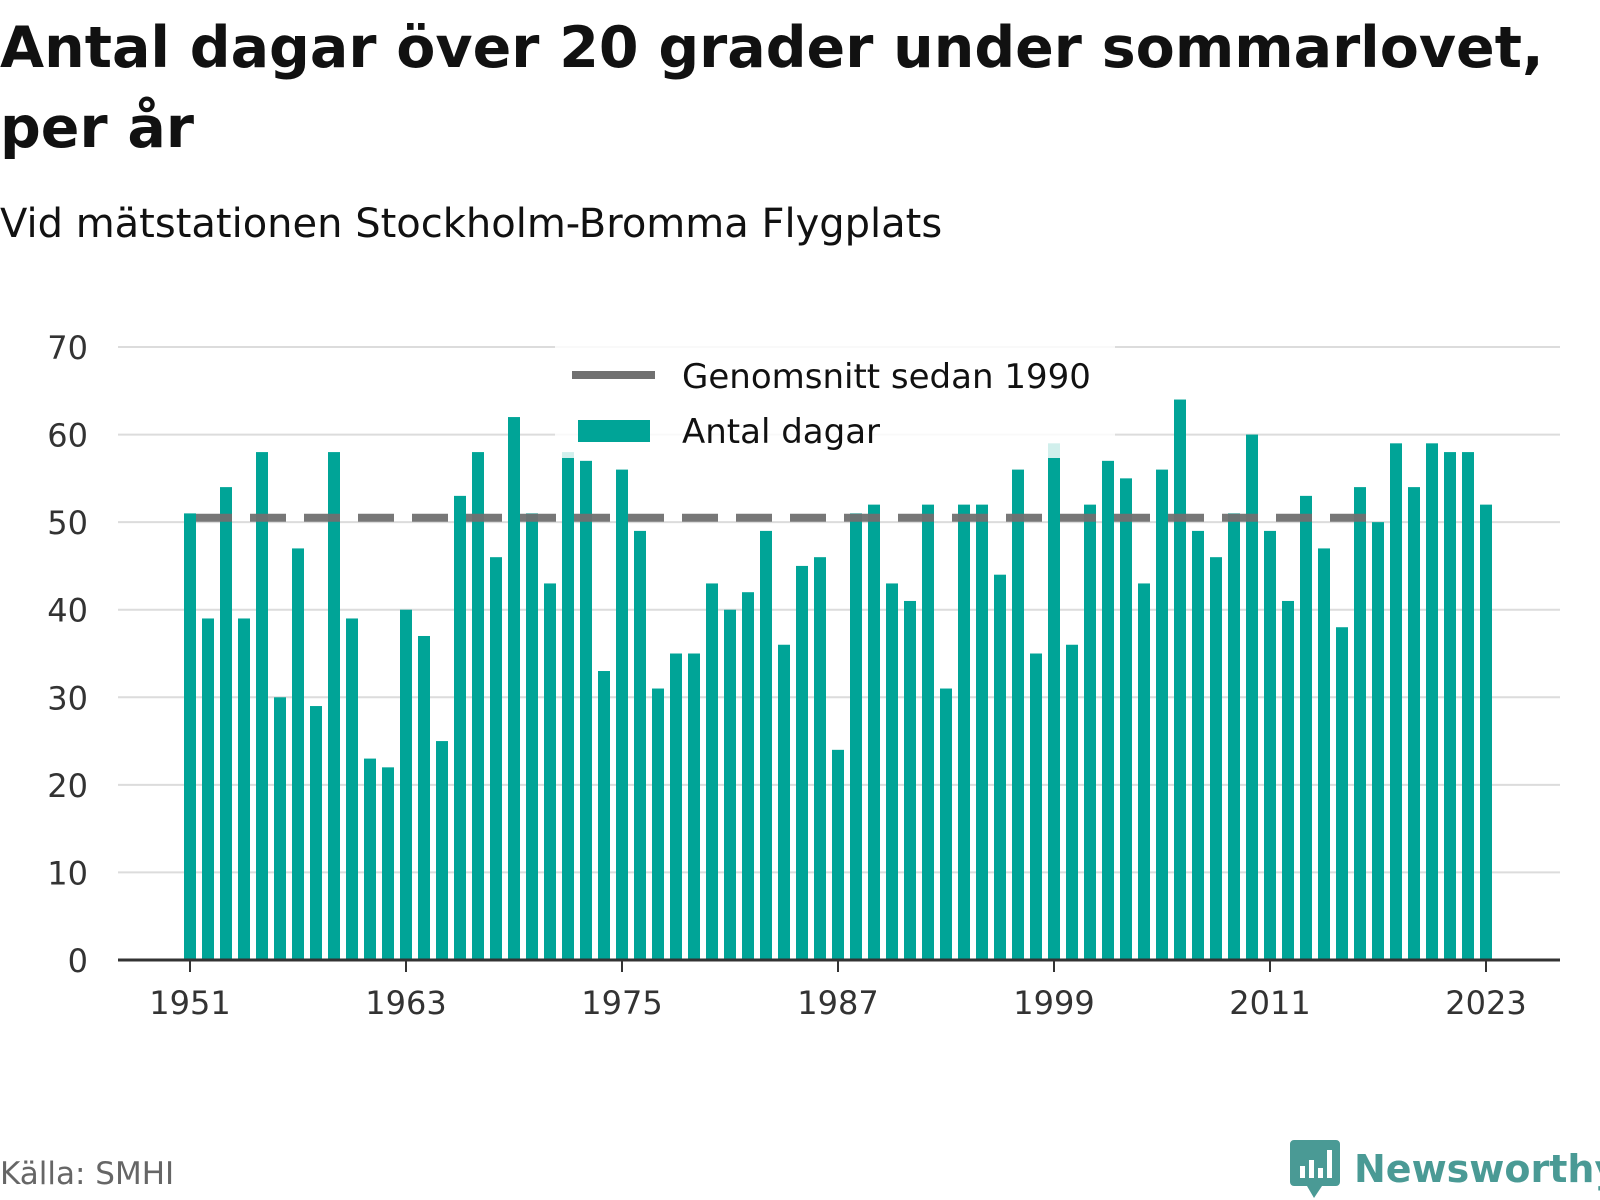 The height and width of the screenshot is (1200, 1600). I want to click on y-tick-label: 0, so click(78, 961).